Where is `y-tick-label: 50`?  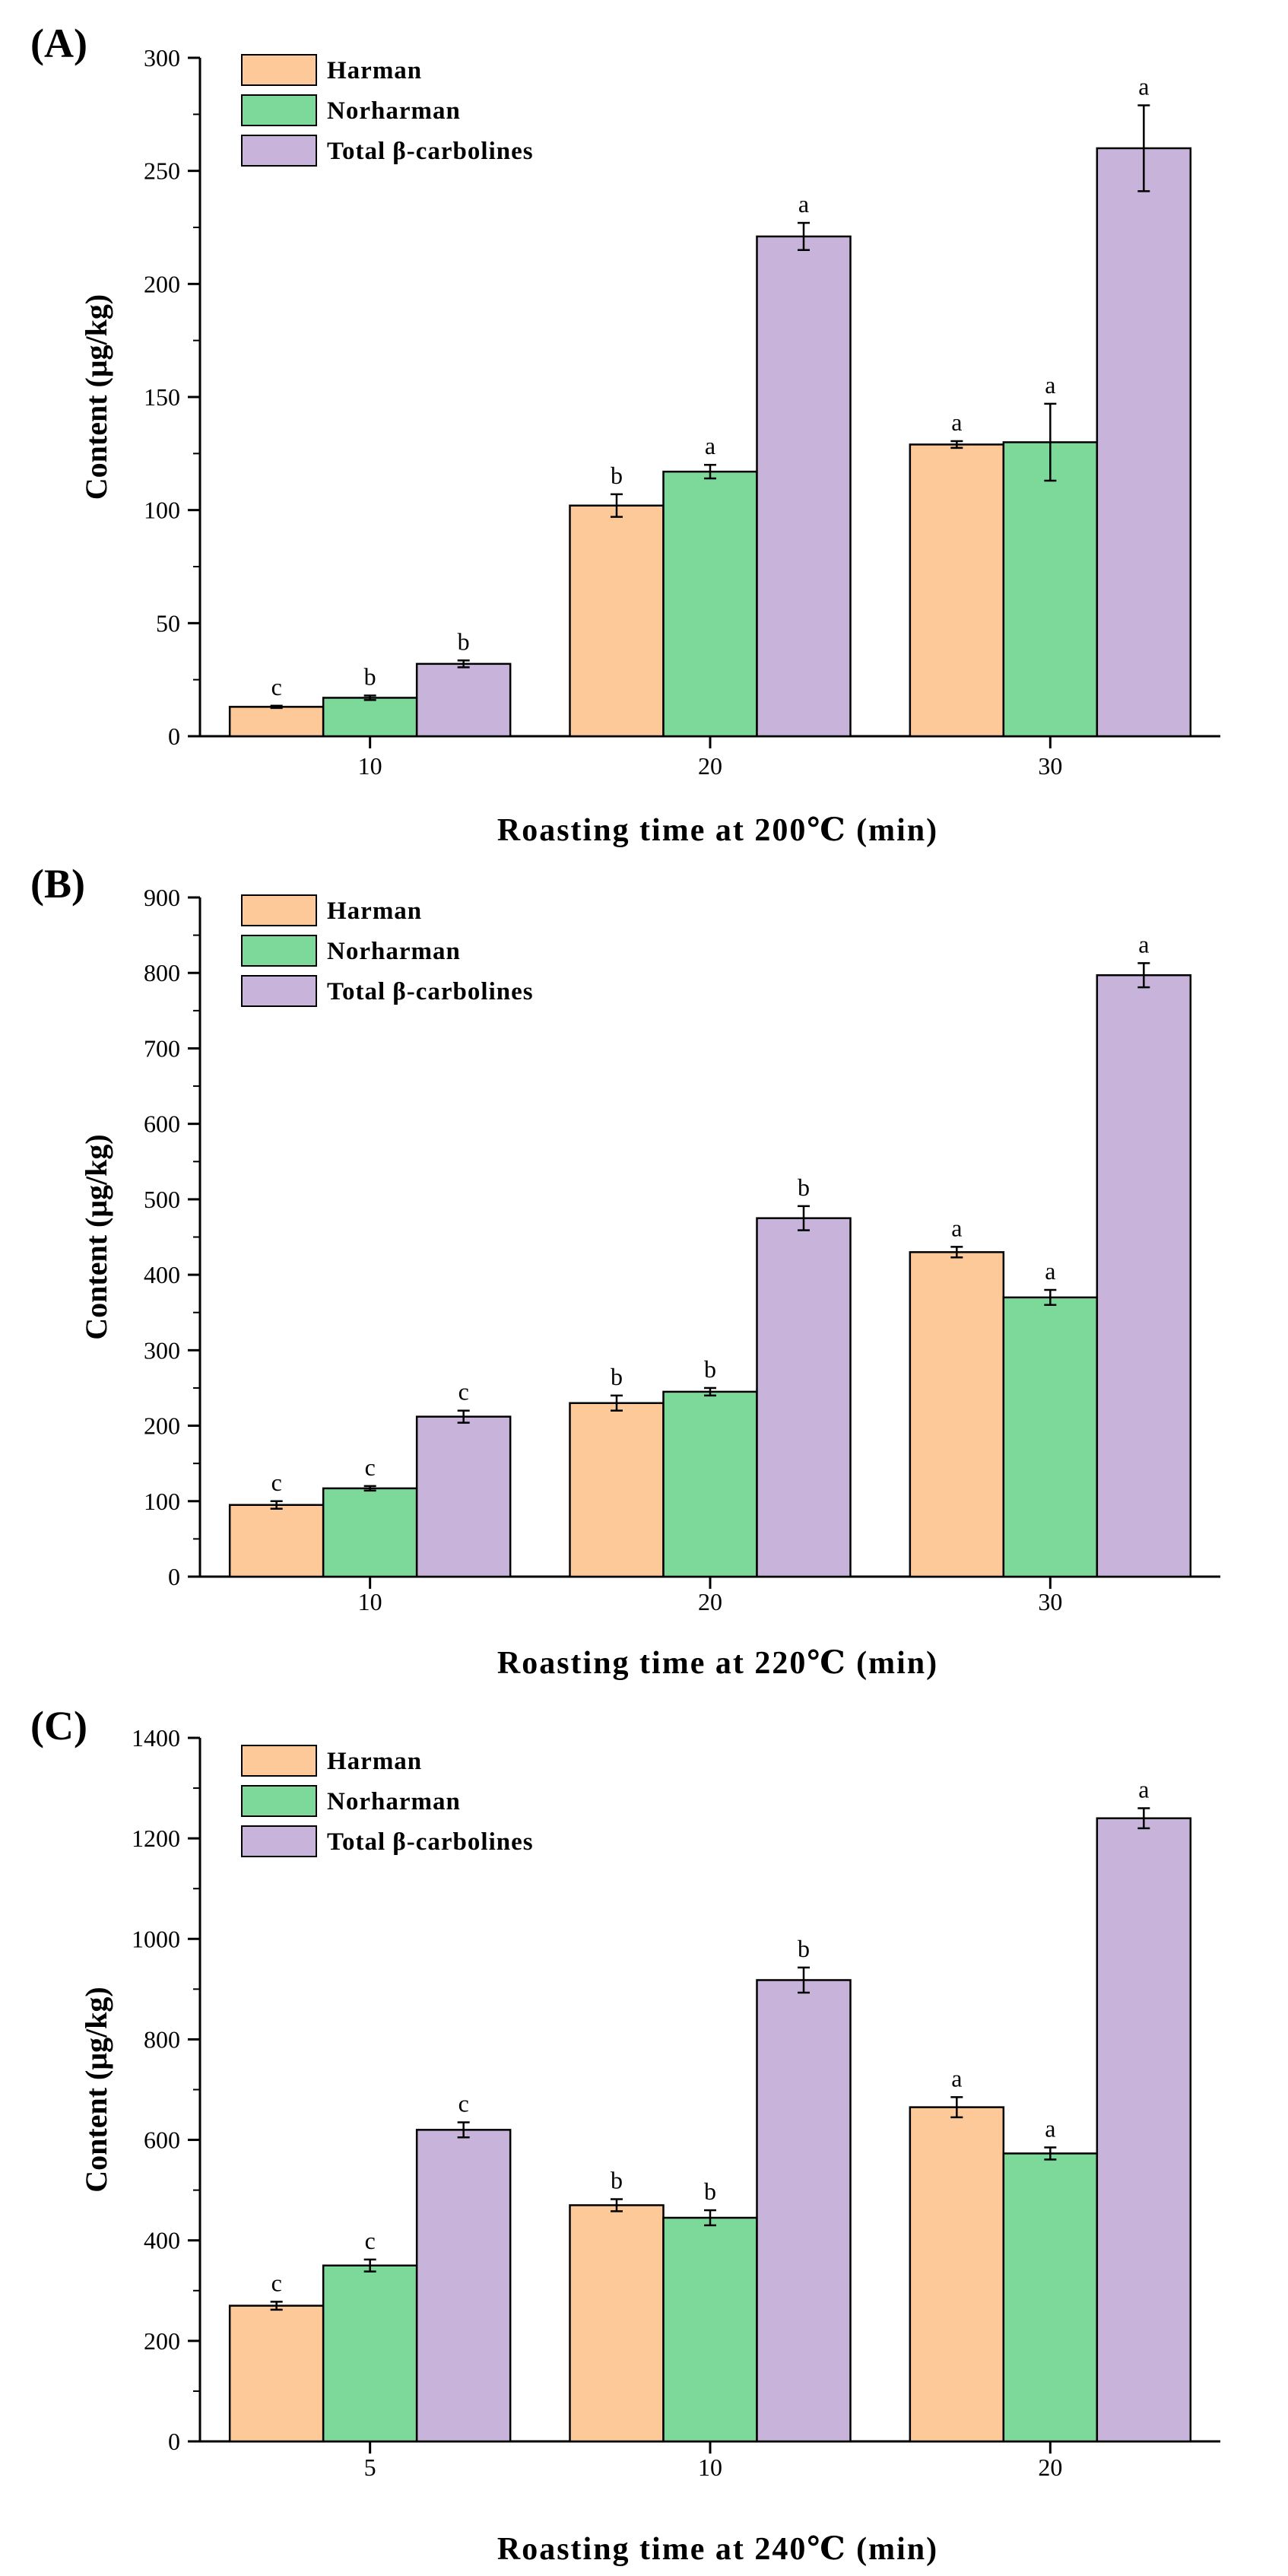 y-tick-label: 50 is located at coordinates (168, 623).